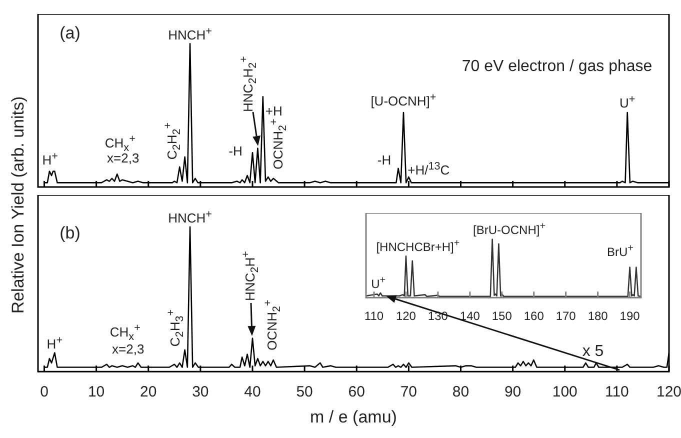 This screenshot has height=438, width=681. I want to click on annotation: [BrU-OCNH]$^{+}$, so click(509, 229).